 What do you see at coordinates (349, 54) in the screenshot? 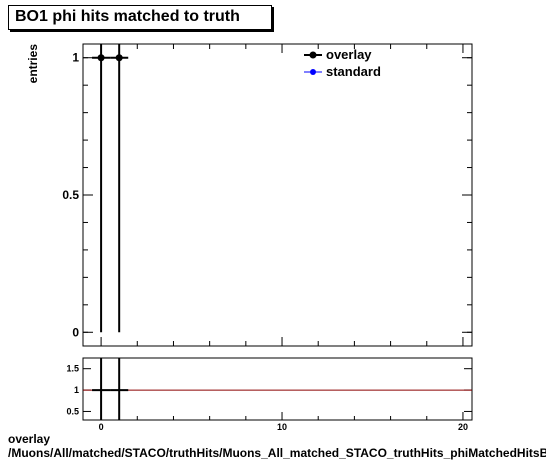
I see `legend-label-overlay: overlay` at bounding box center [349, 54].